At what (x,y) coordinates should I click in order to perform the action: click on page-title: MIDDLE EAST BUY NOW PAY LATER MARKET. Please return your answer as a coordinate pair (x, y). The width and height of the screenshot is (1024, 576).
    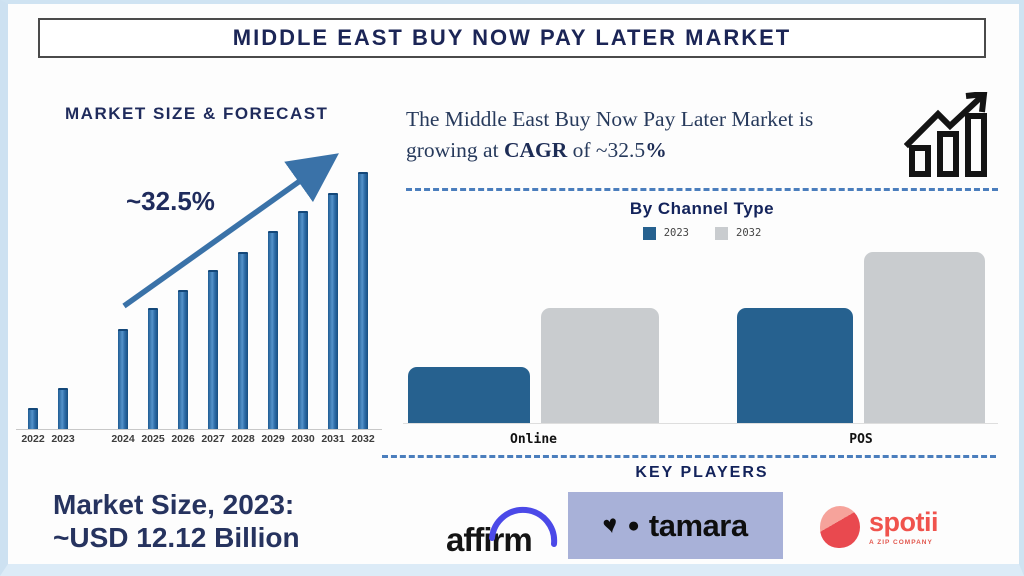
    Looking at the image, I should click on (512, 37).